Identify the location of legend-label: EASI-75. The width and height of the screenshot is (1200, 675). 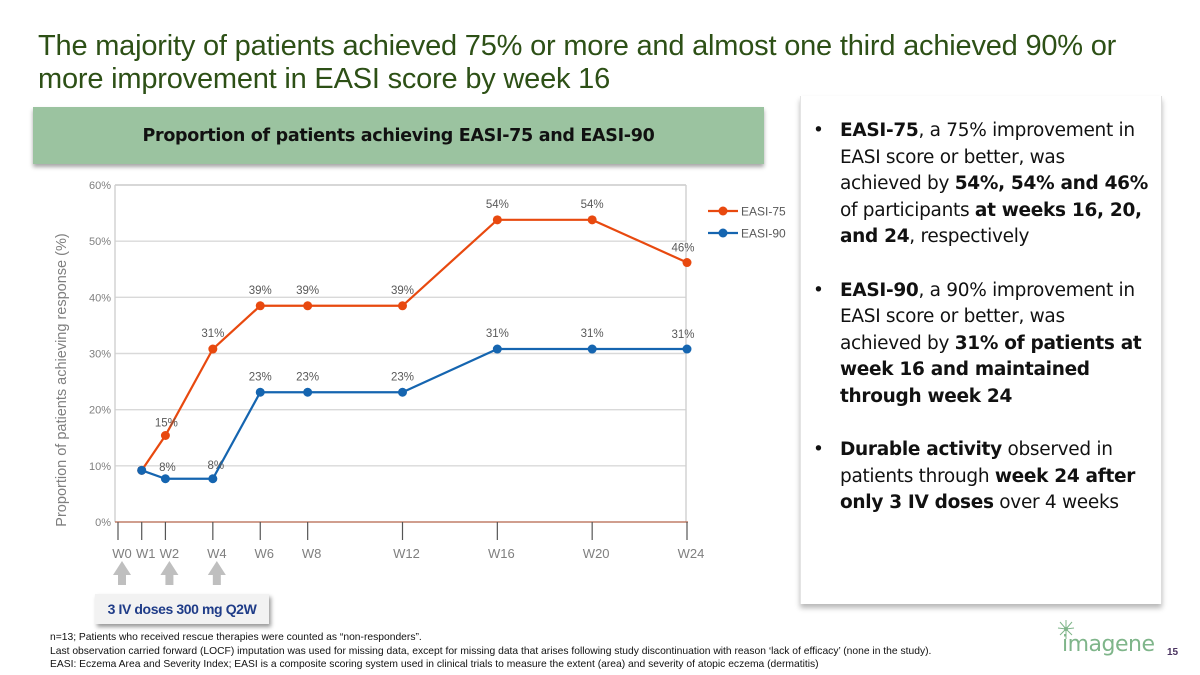
(763, 212).